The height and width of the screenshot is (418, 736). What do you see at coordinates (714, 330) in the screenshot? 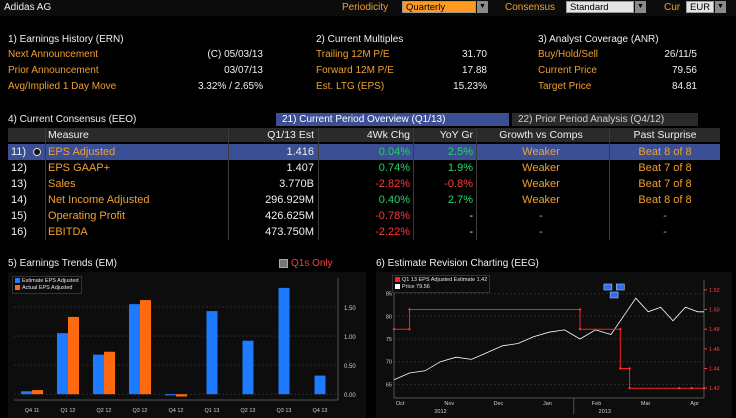
I see `right-tick-label: 1.48` at bounding box center [714, 330].